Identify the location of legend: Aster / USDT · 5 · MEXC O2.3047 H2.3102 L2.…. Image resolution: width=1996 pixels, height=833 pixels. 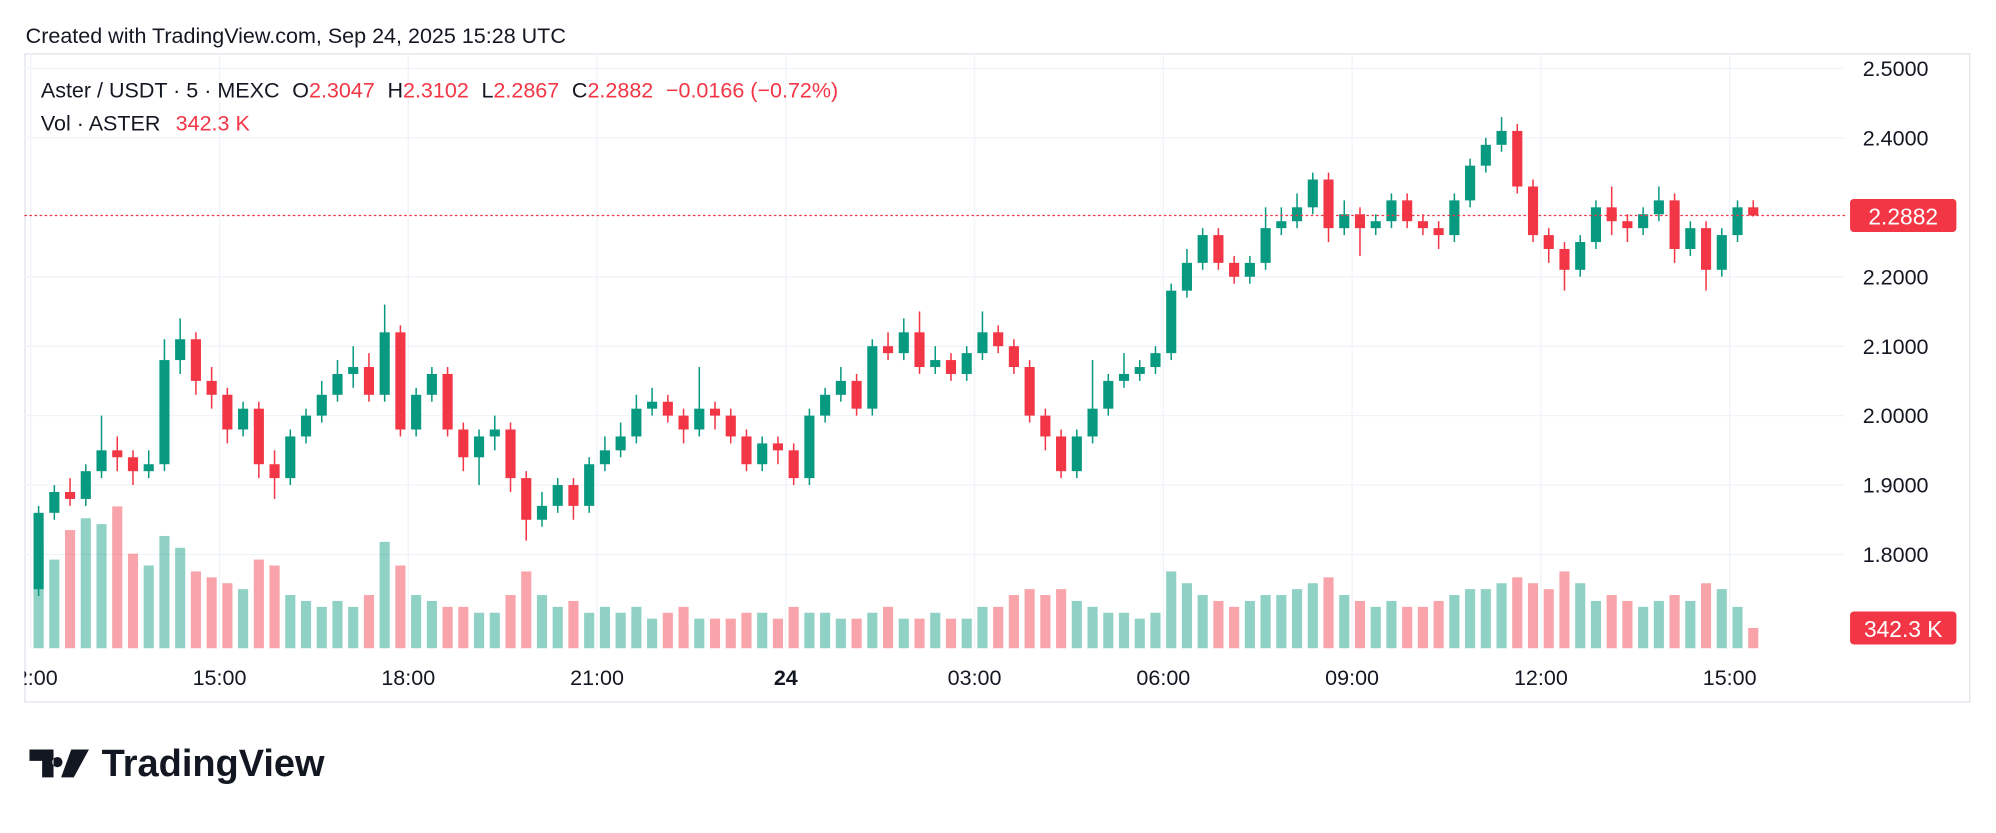
(439, 90).